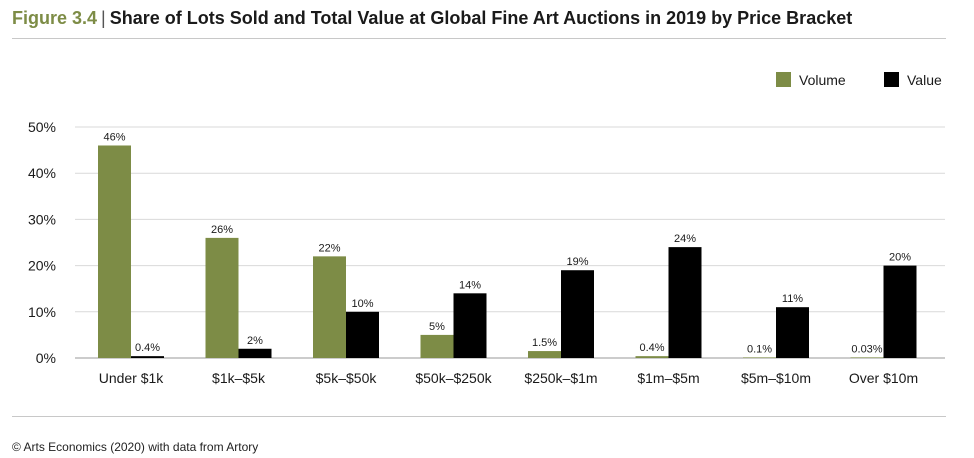 This screenshot has width=974, height=458. What do you see at coordinates (783, 79) in the screenshot?
I see `legend-swatch-volume` at bounding box center [783, 79].